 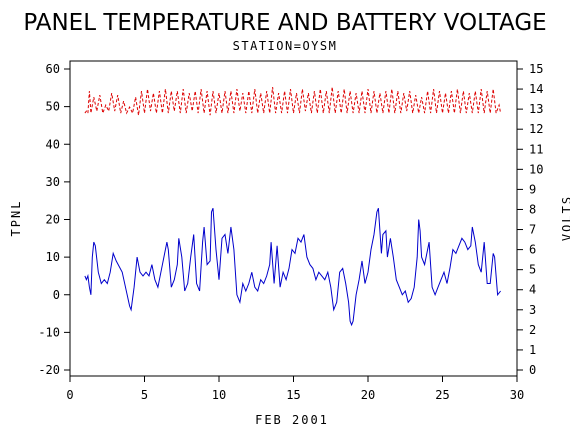 What do you see at coordinates (536, 89) in the screenshot?
I see `right-tick-label: 14` at bounding box center [536, 89].